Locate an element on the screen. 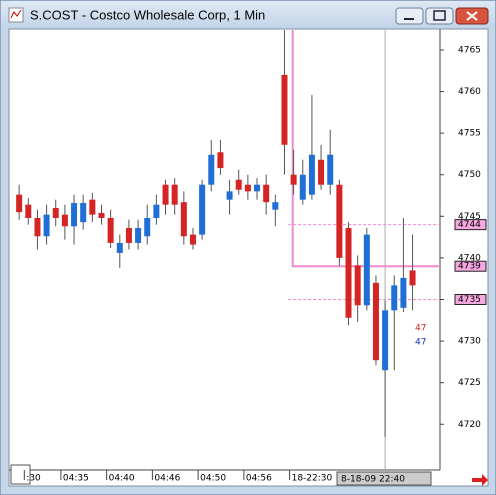 The image size is (496, 495). price-line is located at coordinates (365, 149).